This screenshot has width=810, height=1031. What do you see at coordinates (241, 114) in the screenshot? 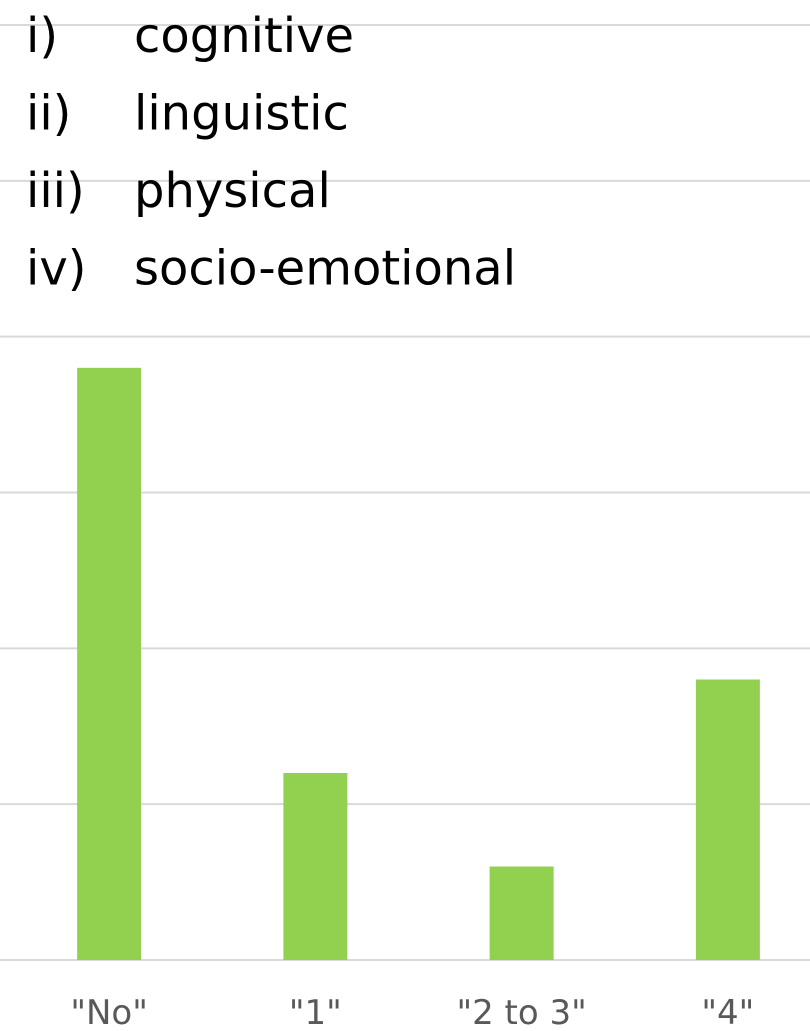
I see `list-text: linguistic` at bounding box center [241, 114].